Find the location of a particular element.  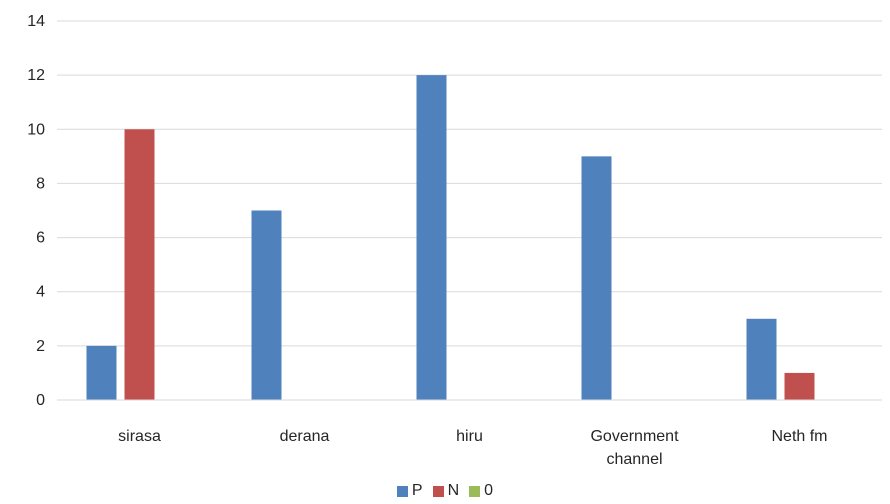

legend-item: P is located at coordinates (409, 491).